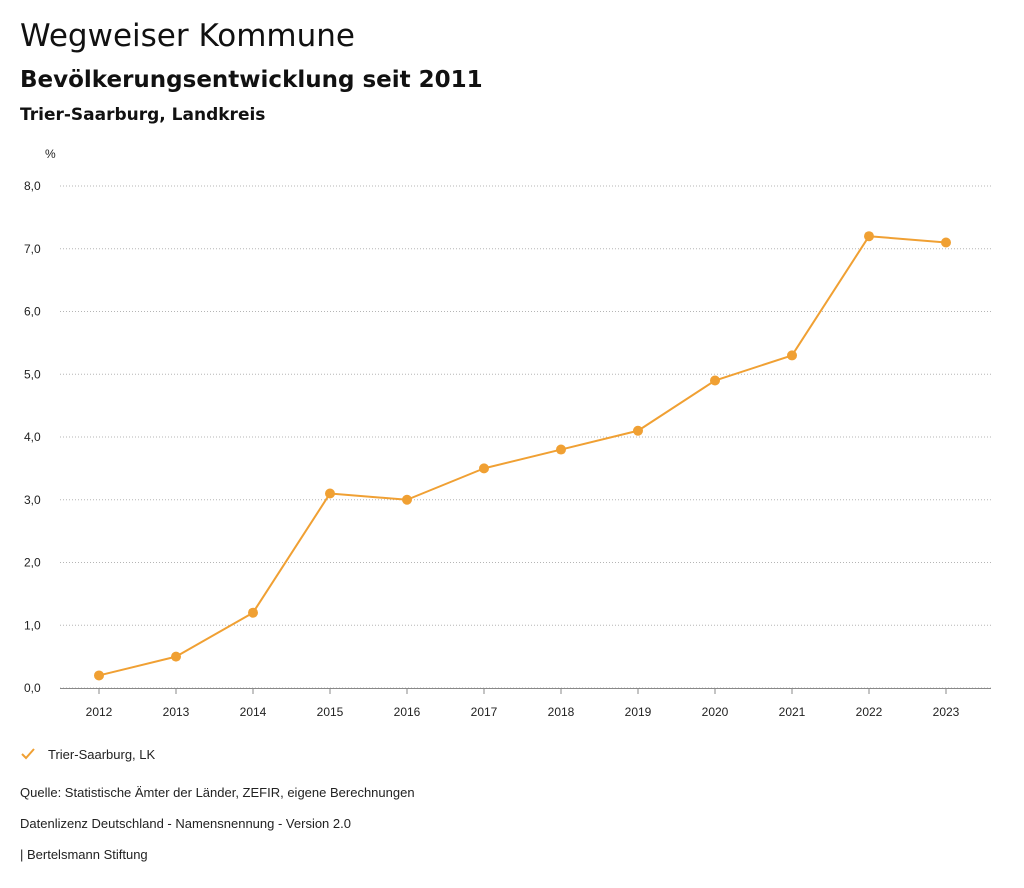 This screenshot has width=1024, height=888. I want to click on region-name: Trier-Saarburg, Landkreis, so click(143, 115).